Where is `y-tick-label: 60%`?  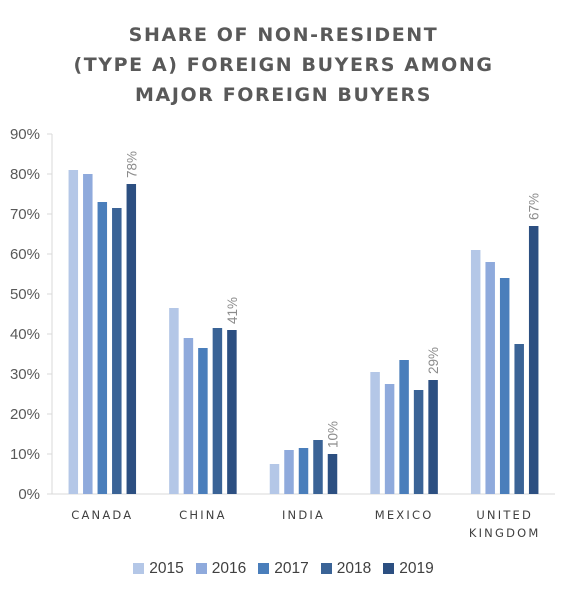
y-tick-label: 60% is located at coordinates (25, 254).